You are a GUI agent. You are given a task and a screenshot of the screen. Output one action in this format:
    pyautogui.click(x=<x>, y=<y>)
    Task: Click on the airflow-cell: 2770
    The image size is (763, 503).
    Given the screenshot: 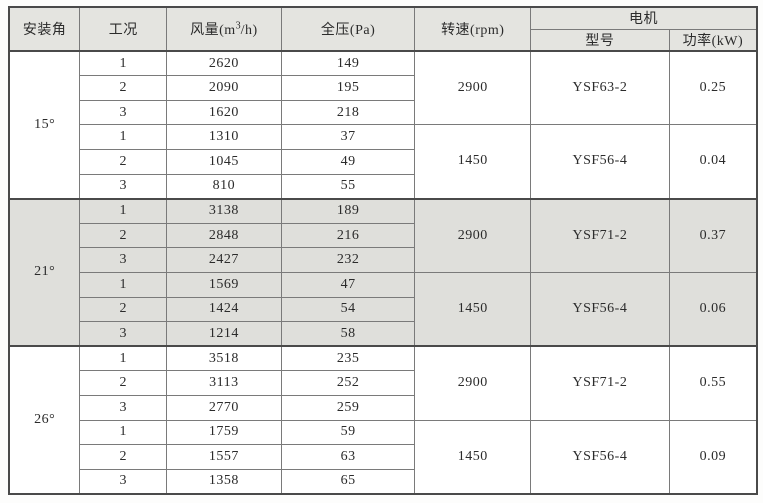 What is the action you would take?
    pyautogui.click(x=224, y=408)
    